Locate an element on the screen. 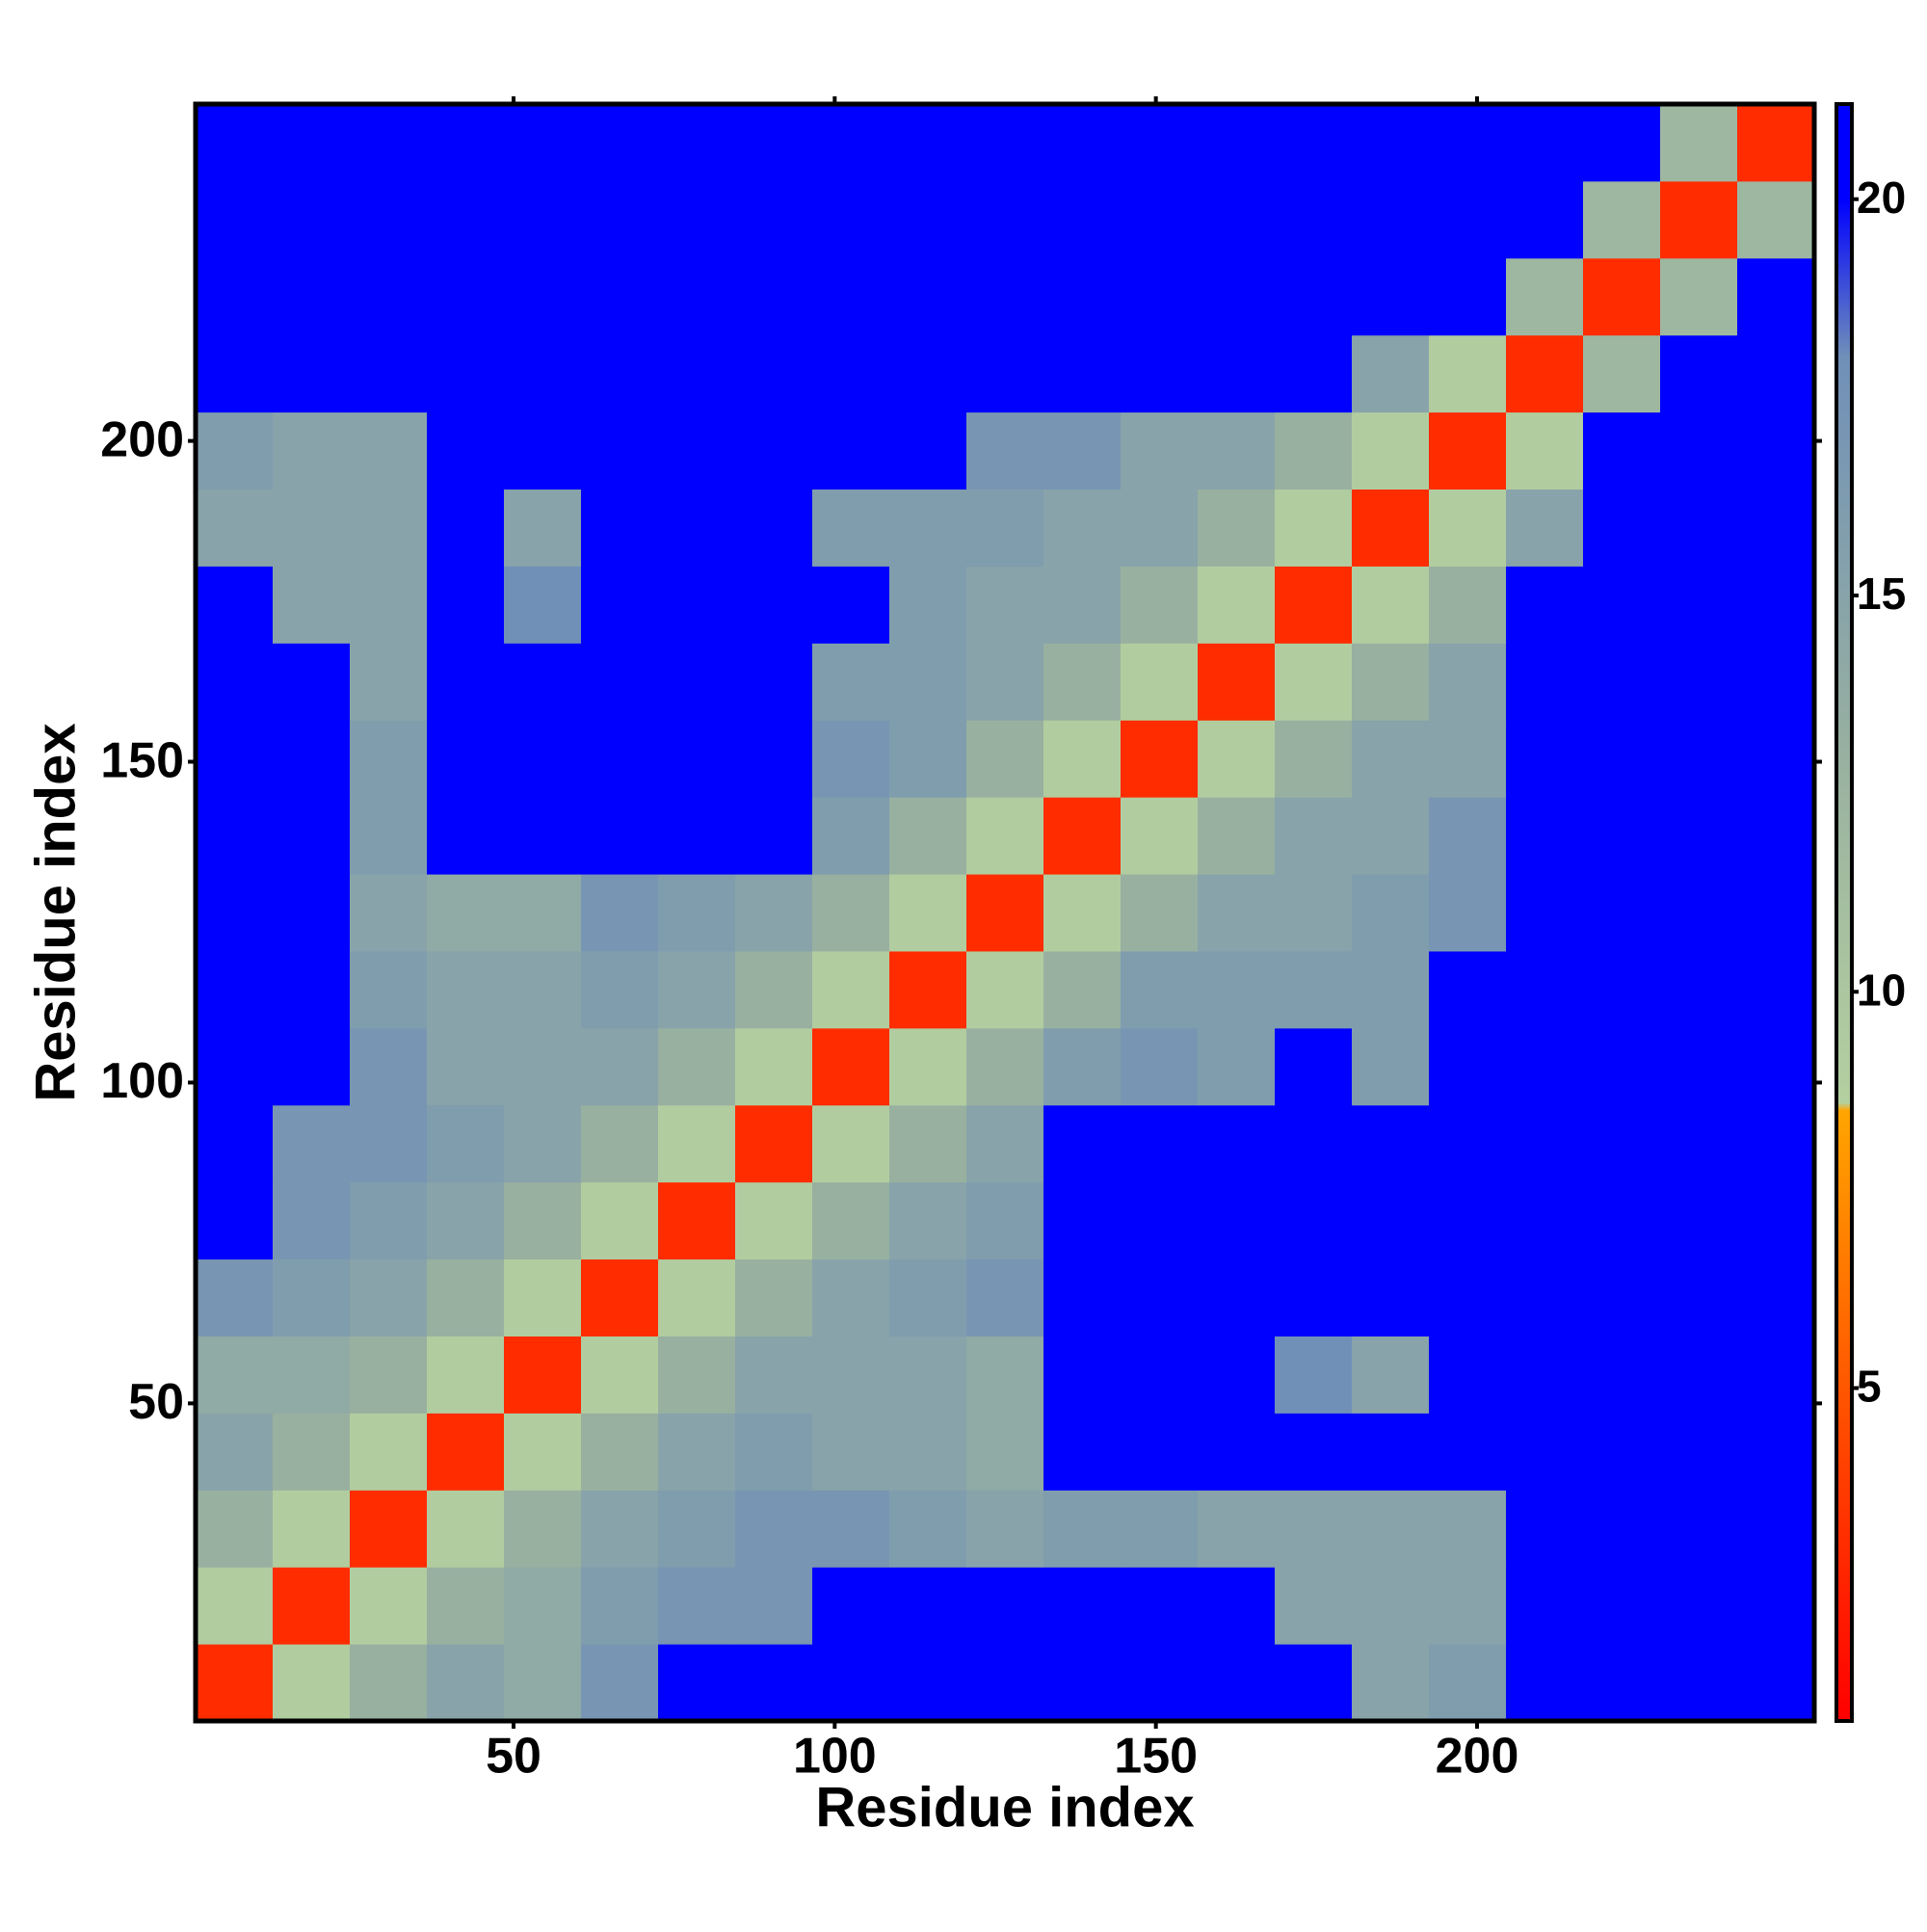  colorbar-tick-label: 20 is located at coordinates (1881, 197).